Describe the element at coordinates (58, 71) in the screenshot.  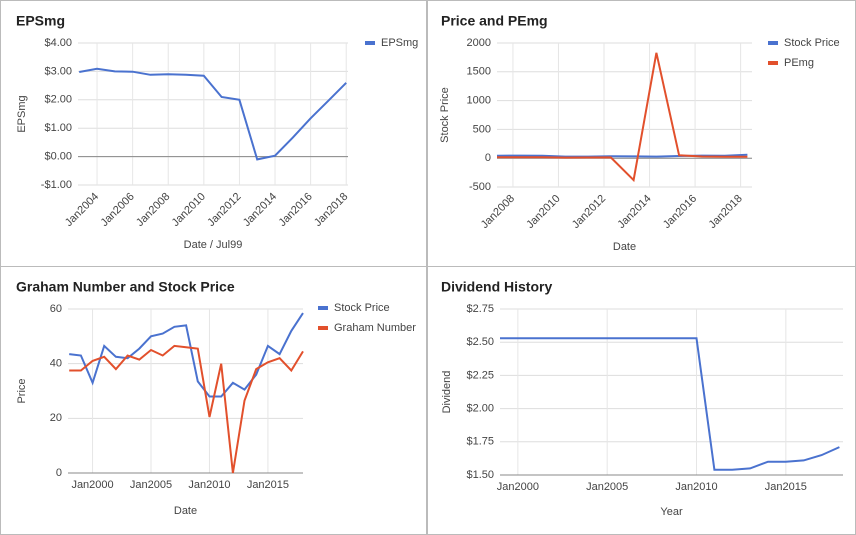
I see `y-tick-label: $3.00` at that location.